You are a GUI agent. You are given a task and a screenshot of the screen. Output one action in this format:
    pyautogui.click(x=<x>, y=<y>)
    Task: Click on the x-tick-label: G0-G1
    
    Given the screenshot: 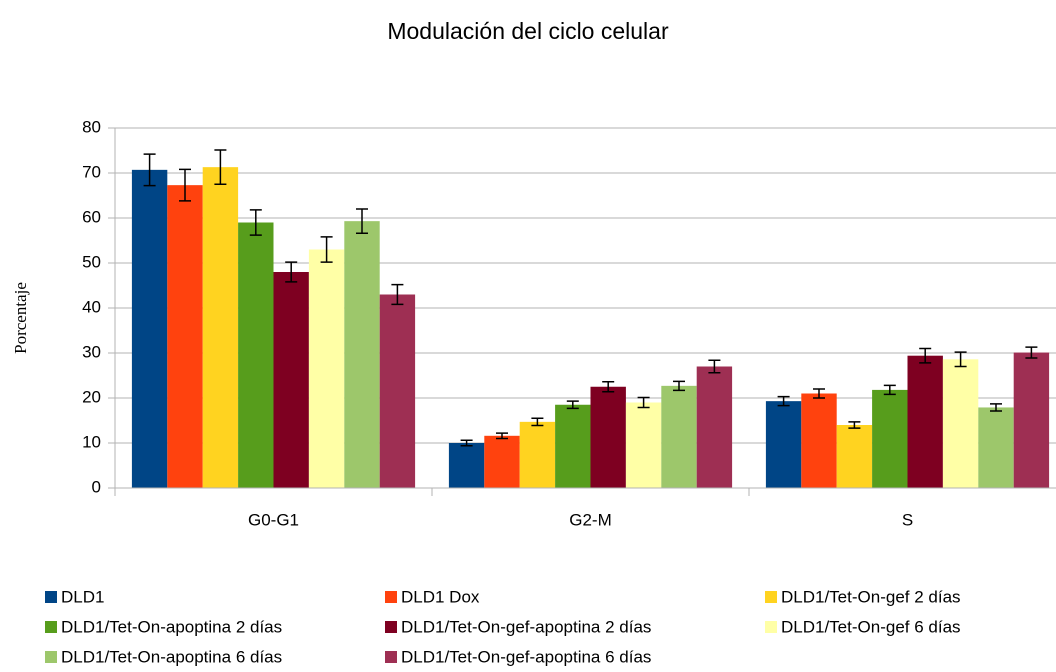 What is the action you would take?
    pyautogui.click(x=273, y=519)
    